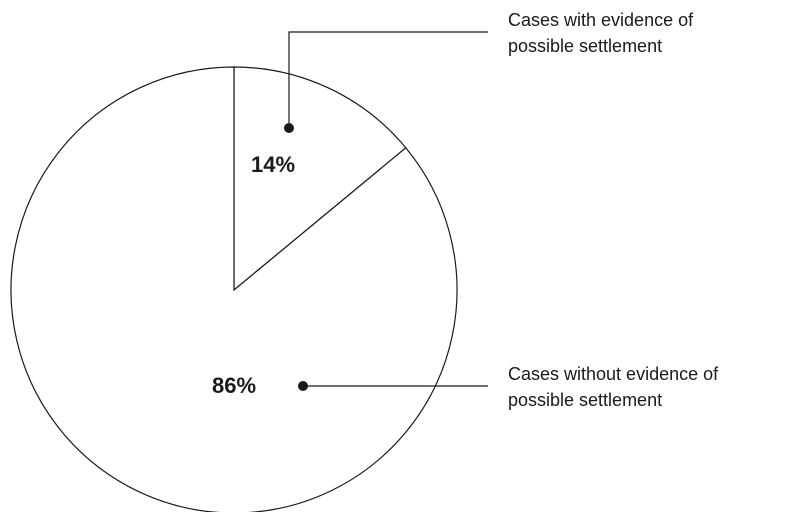 This screenshot has width=792, height=512. Describe the element at coordinates (585, 400) in the screenshot. I see `pie-slice-2-label-line-2: possible settlement` at that location.